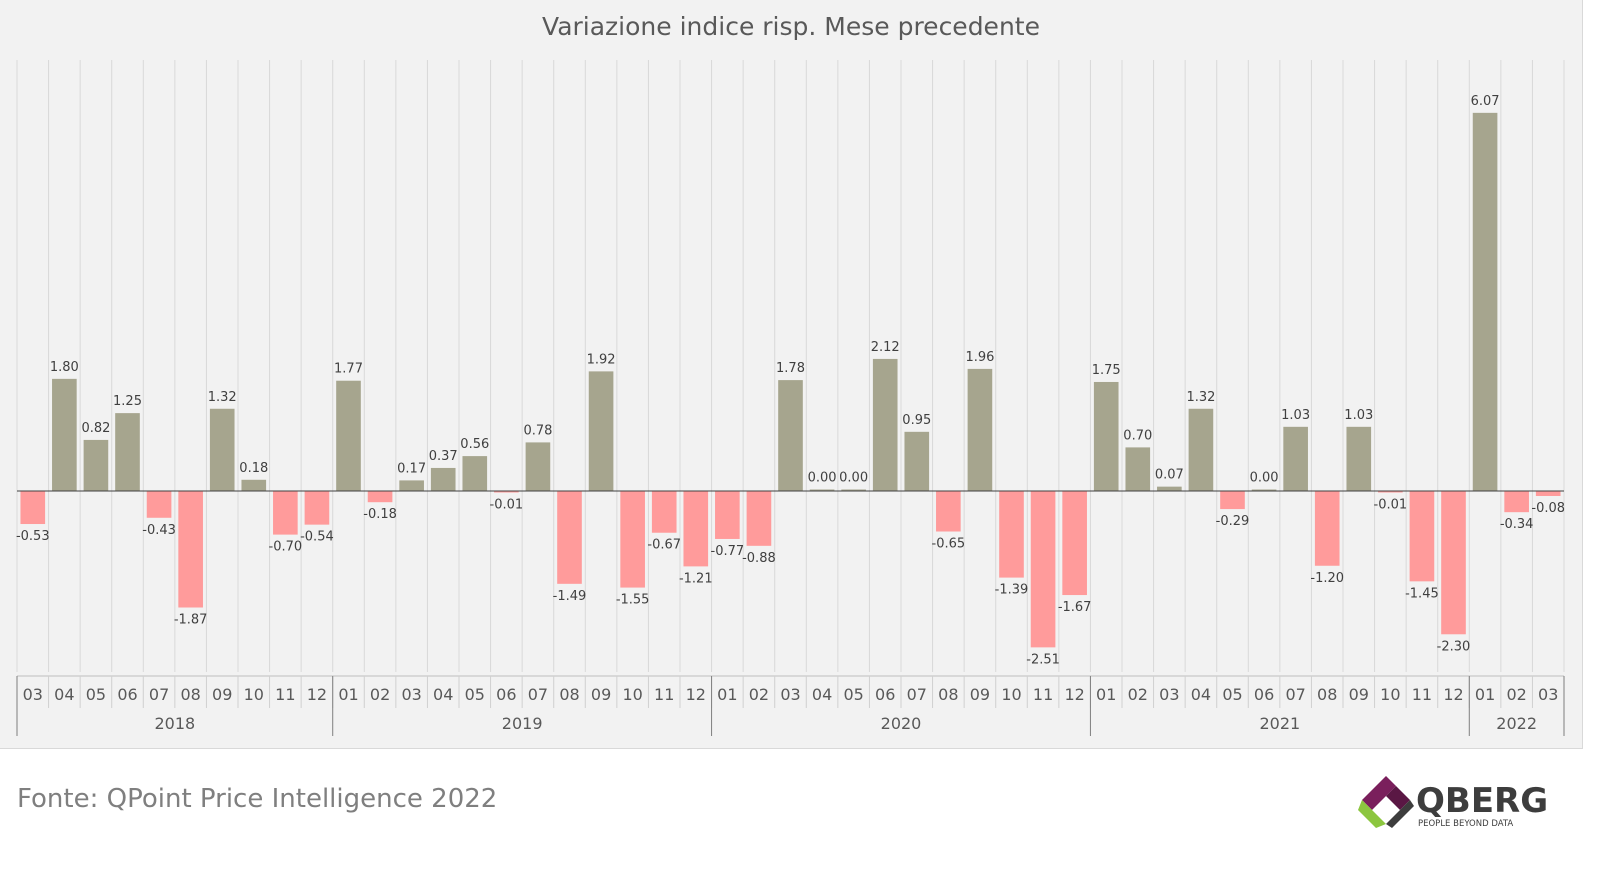 Image resolution: width=1620 pixels, height=878 pixels. I want to click on data-label: 0.78, so click(537, 430).